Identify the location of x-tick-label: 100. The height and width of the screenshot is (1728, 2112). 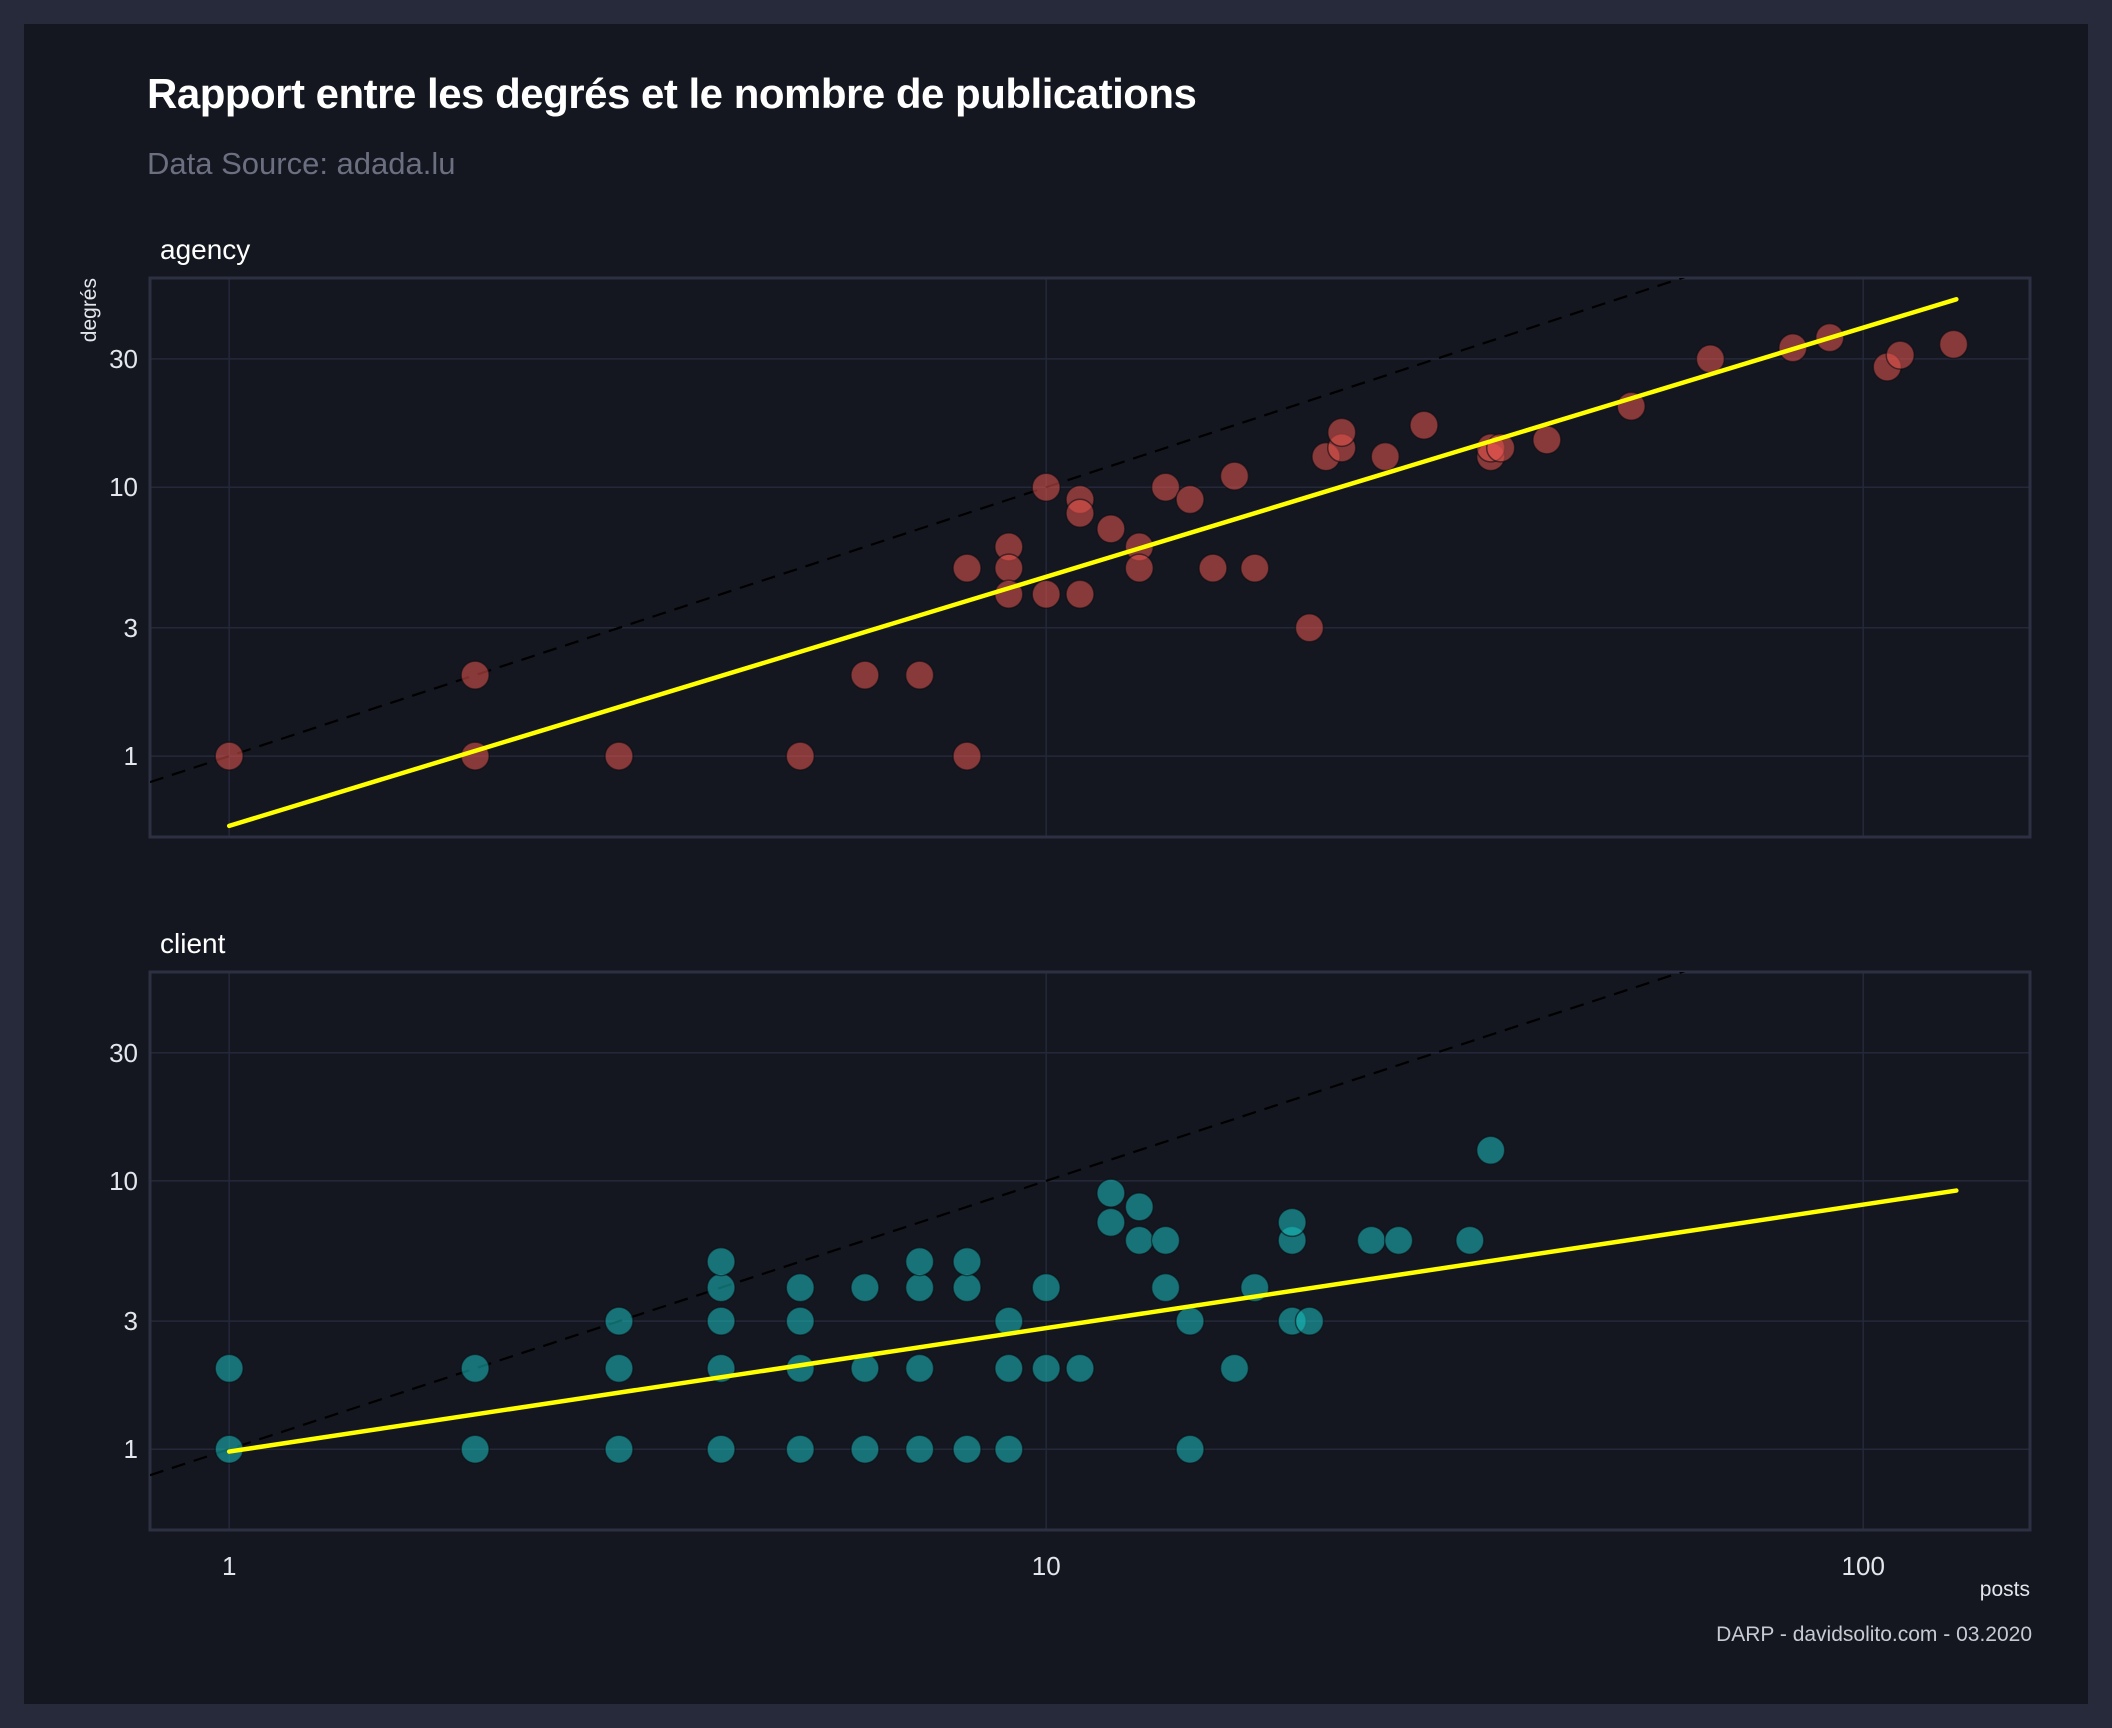
(1863, 1566).